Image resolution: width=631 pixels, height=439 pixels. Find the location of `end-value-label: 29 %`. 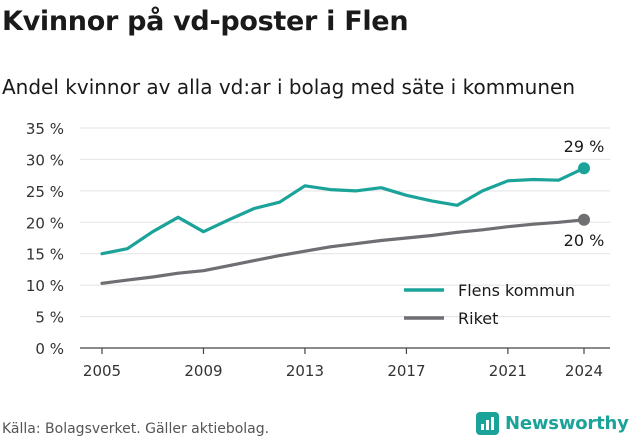

end-value-label: 29 % is located at coordinates (584, 146).